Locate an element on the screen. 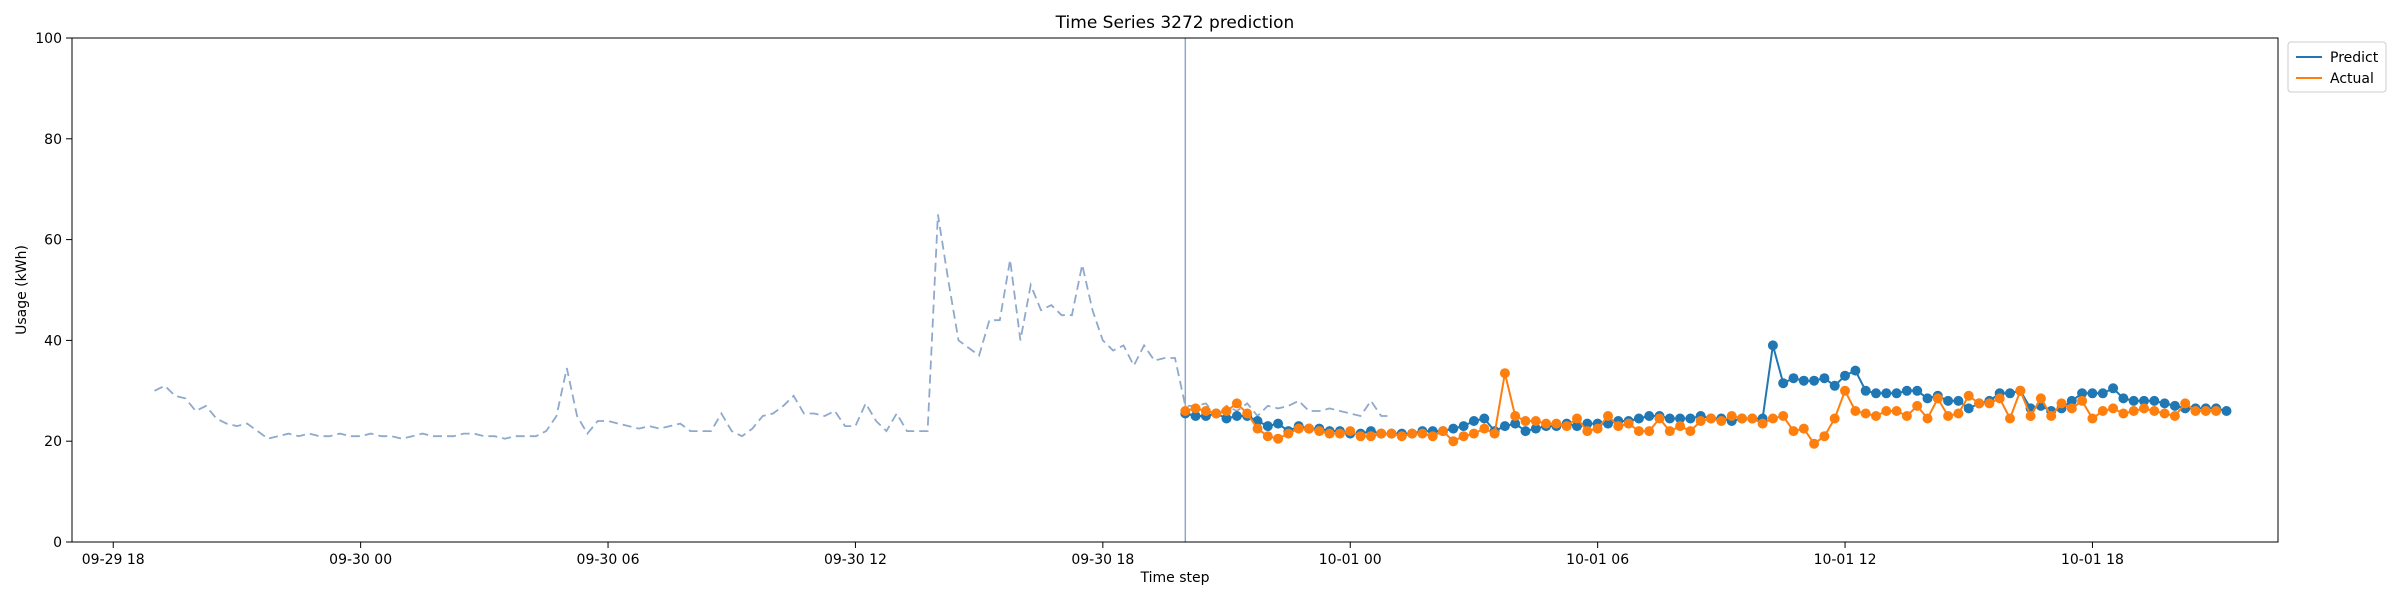  x-tick-label: 09-30 12 is located at coordinates (855, 560).